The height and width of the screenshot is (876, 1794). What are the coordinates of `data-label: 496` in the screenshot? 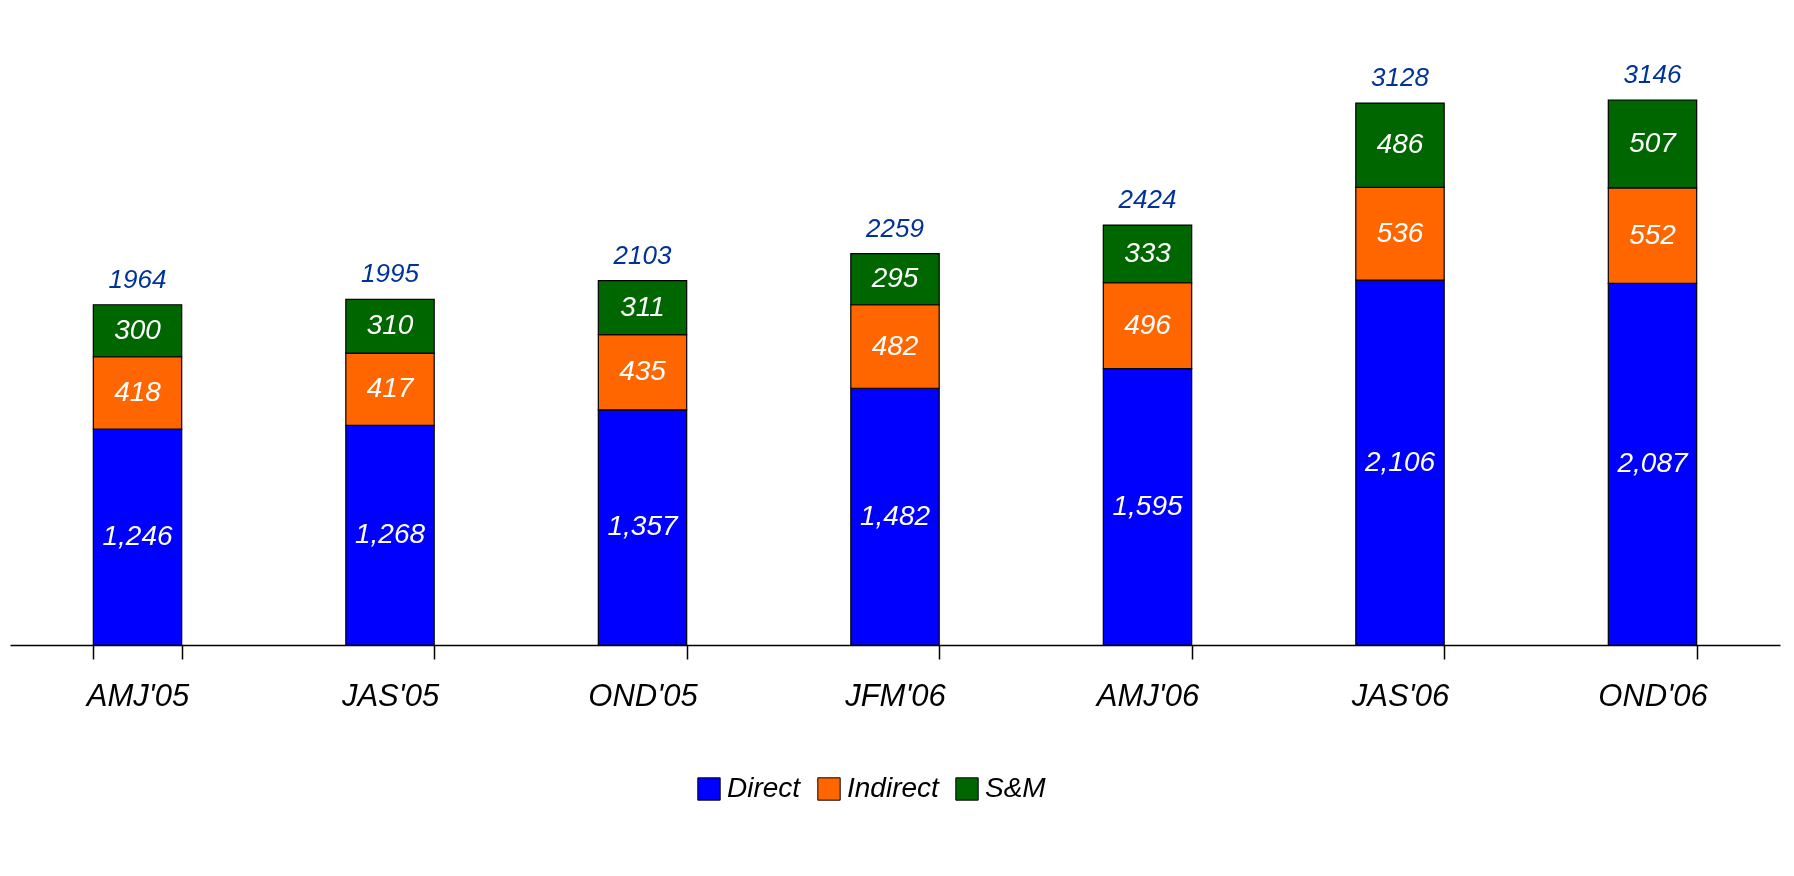 It's located at (1148, 324).